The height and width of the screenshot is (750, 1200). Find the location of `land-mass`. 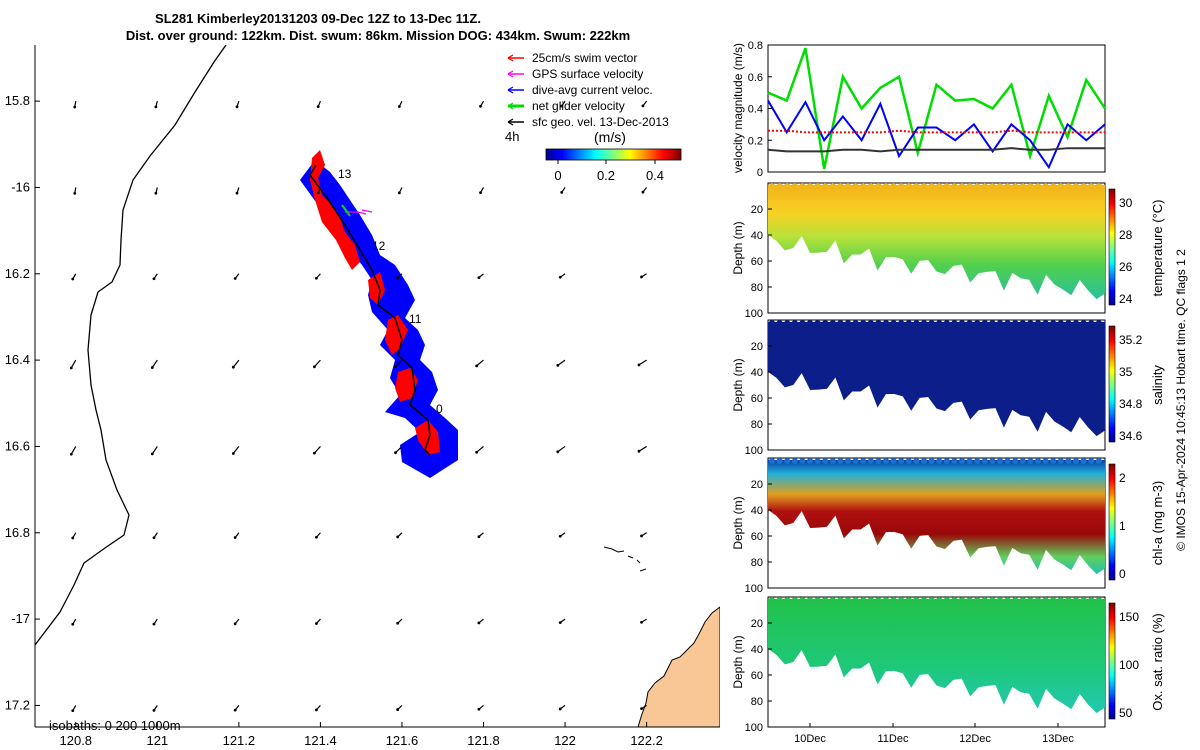

land-mass is located at coordinates (678, 666).